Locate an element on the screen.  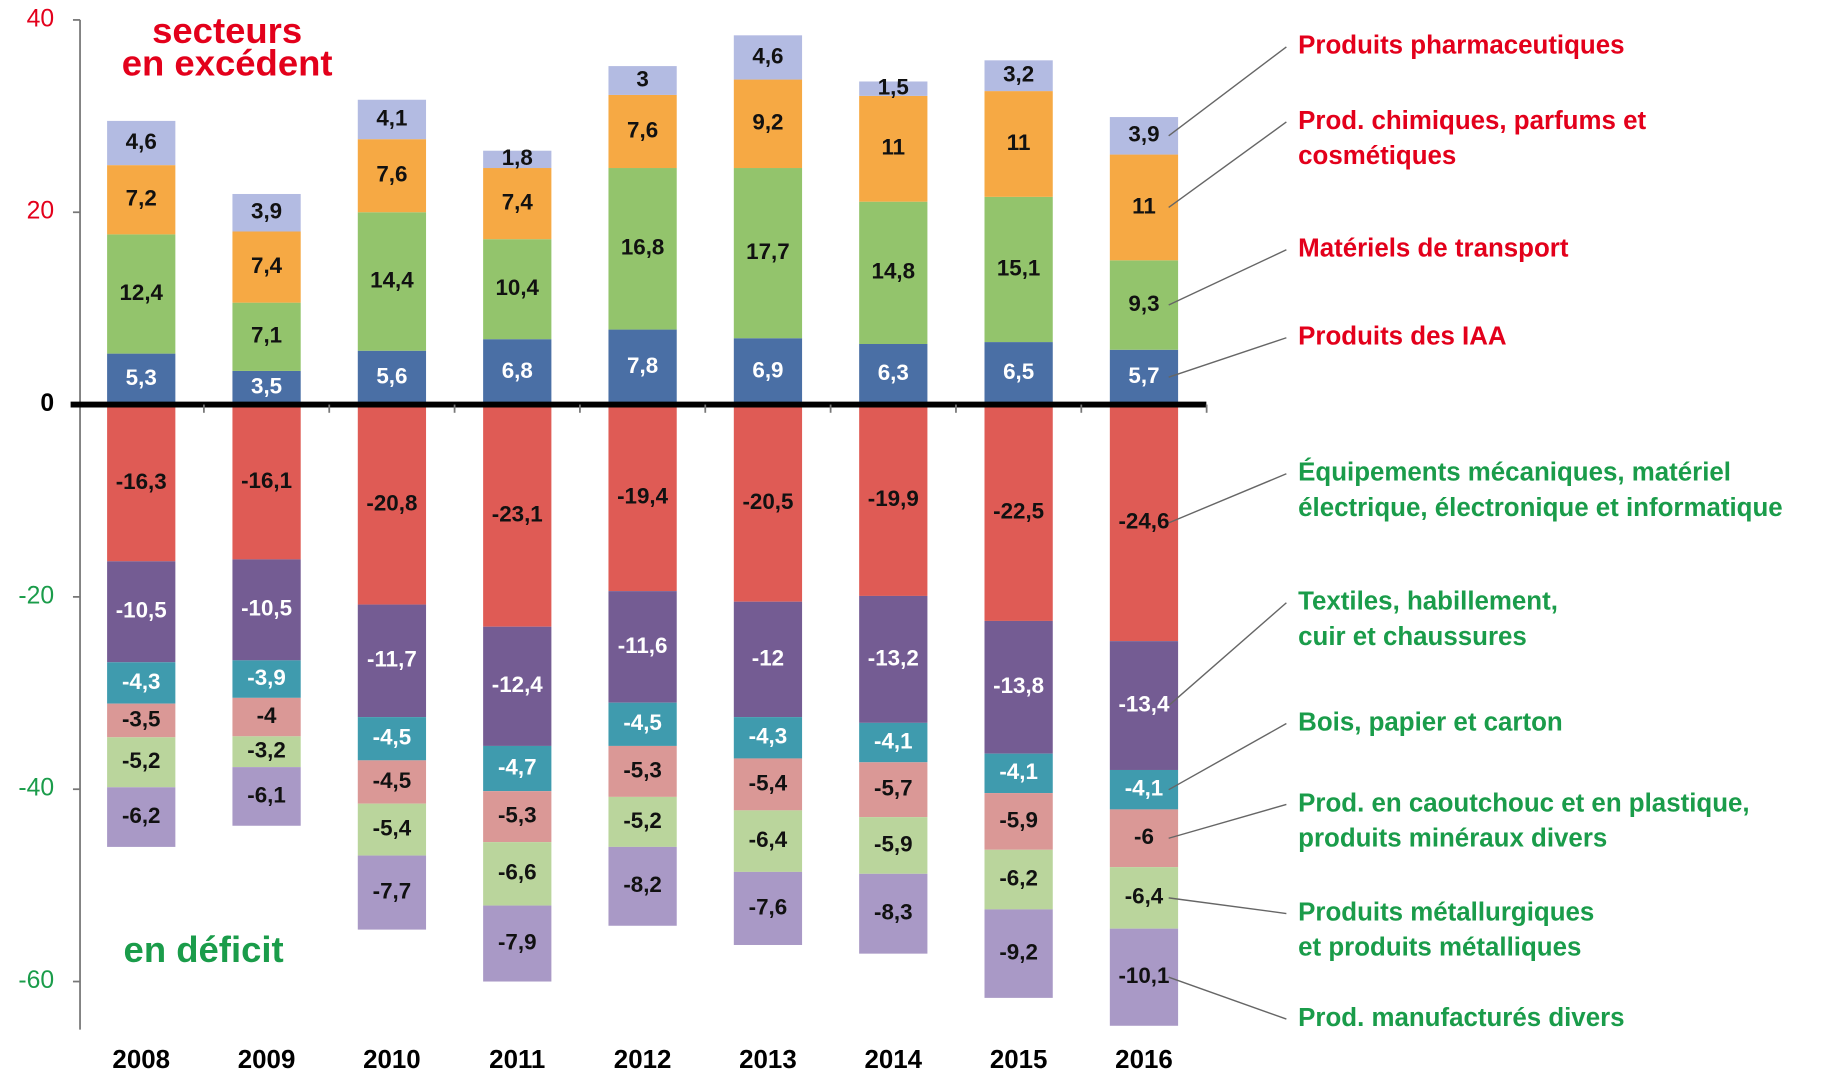
value-label: -23,1 is located at coordinates (517, 514).